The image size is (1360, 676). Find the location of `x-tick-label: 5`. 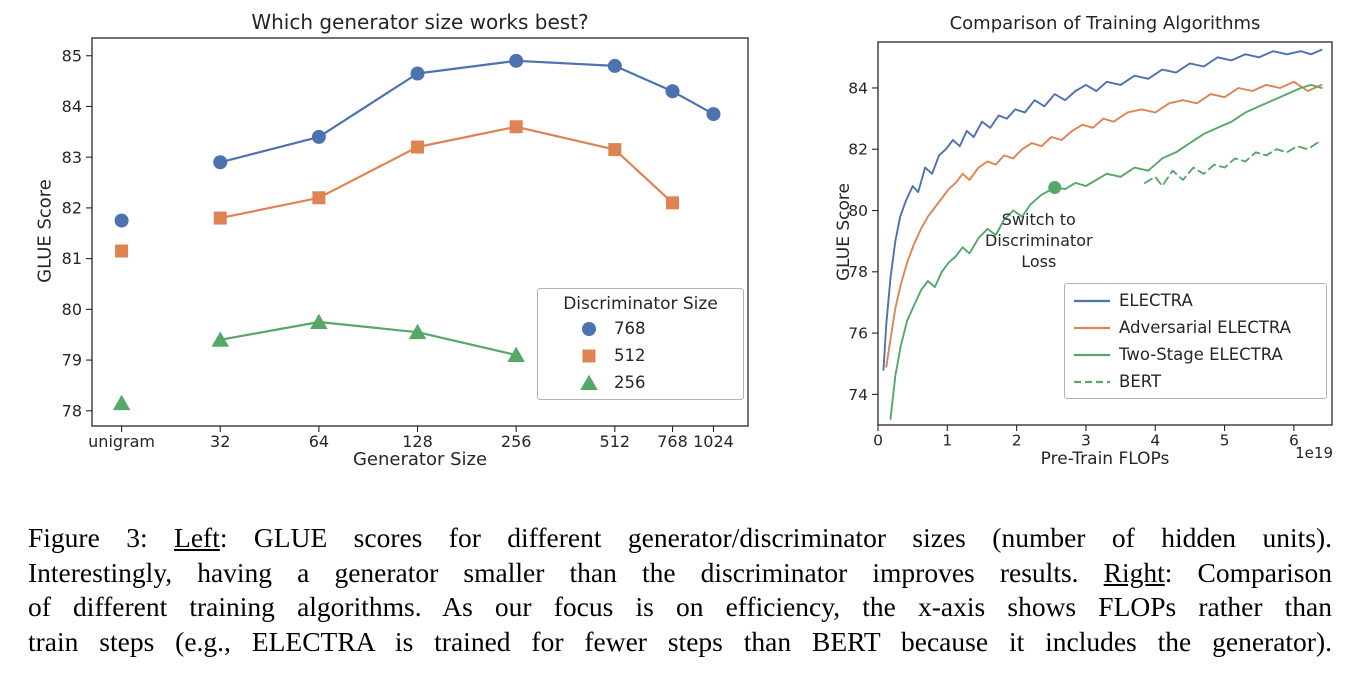

x-tick-label: 5 is located at coordinates (1225, 441).